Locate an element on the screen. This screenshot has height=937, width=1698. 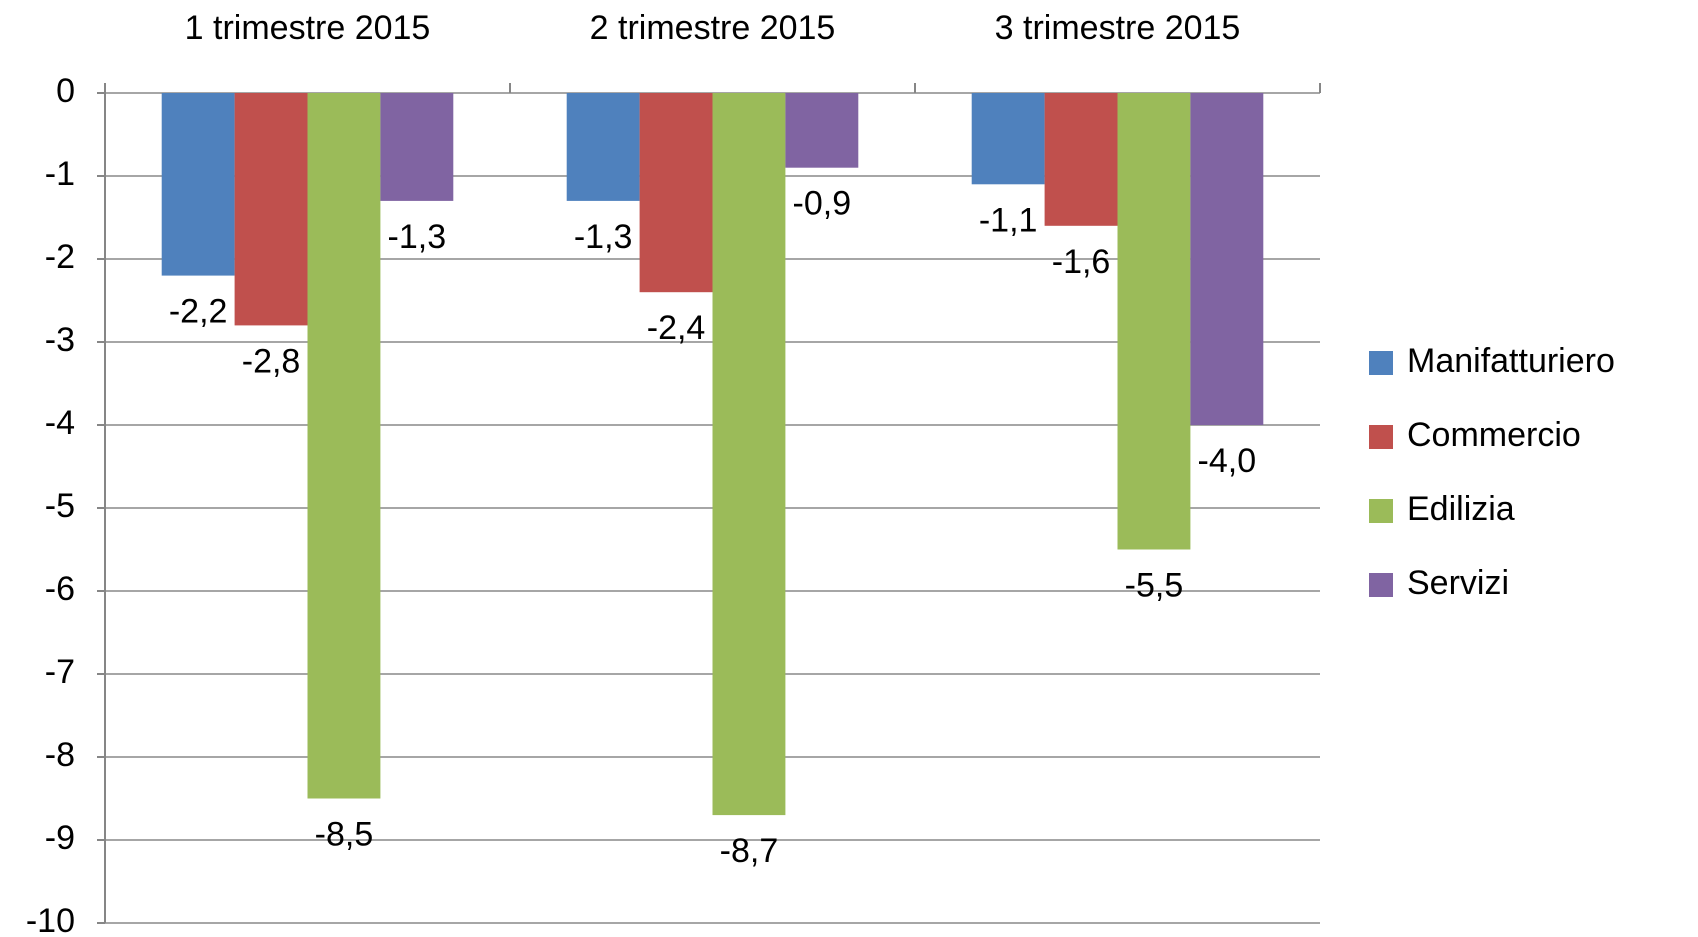
y-tick-label: -5 is located at coordinates (60, 506).